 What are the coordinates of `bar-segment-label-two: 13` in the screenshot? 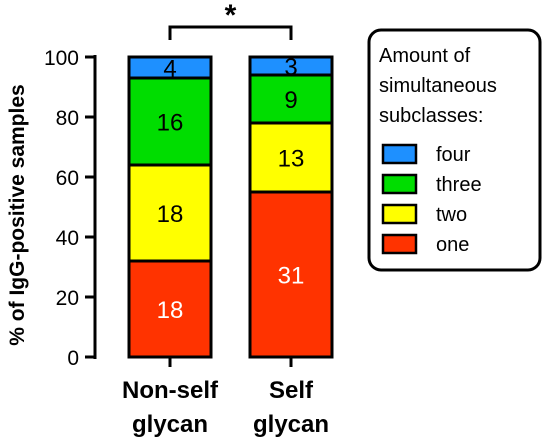 It's located at (291, 159).